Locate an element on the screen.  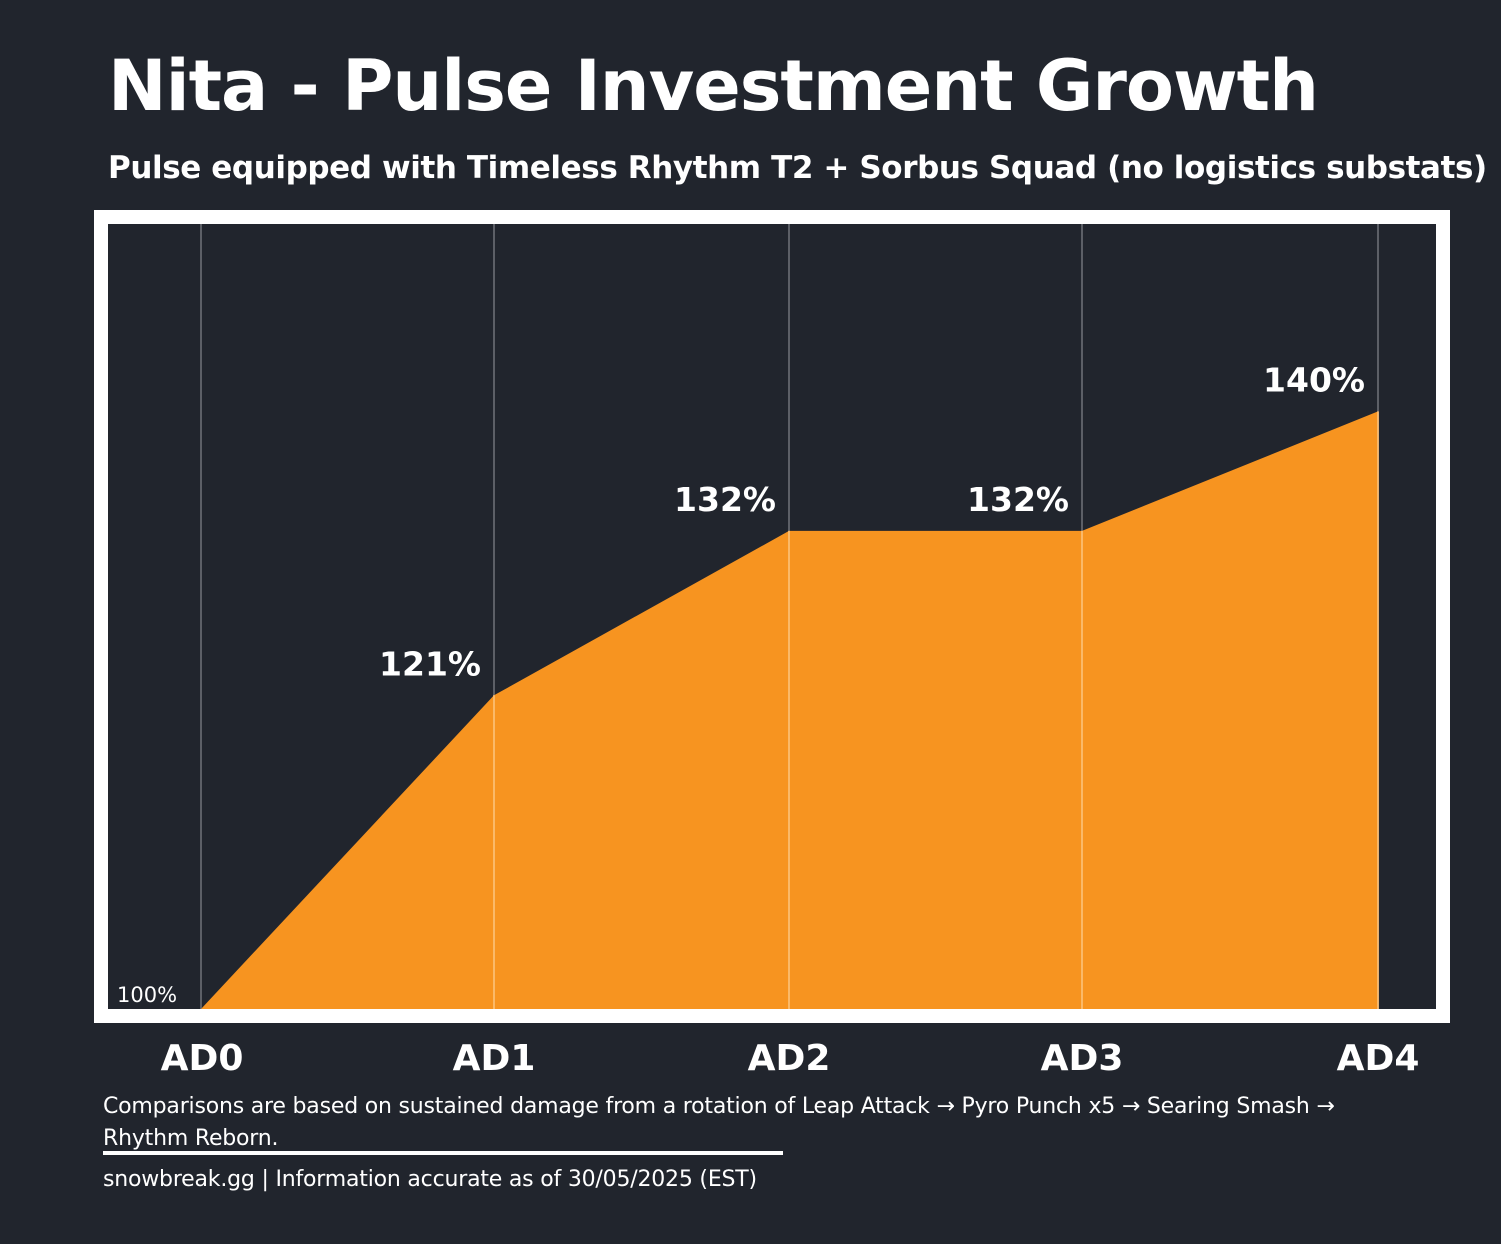
footer-divider is located at coordinates (443, 1153).